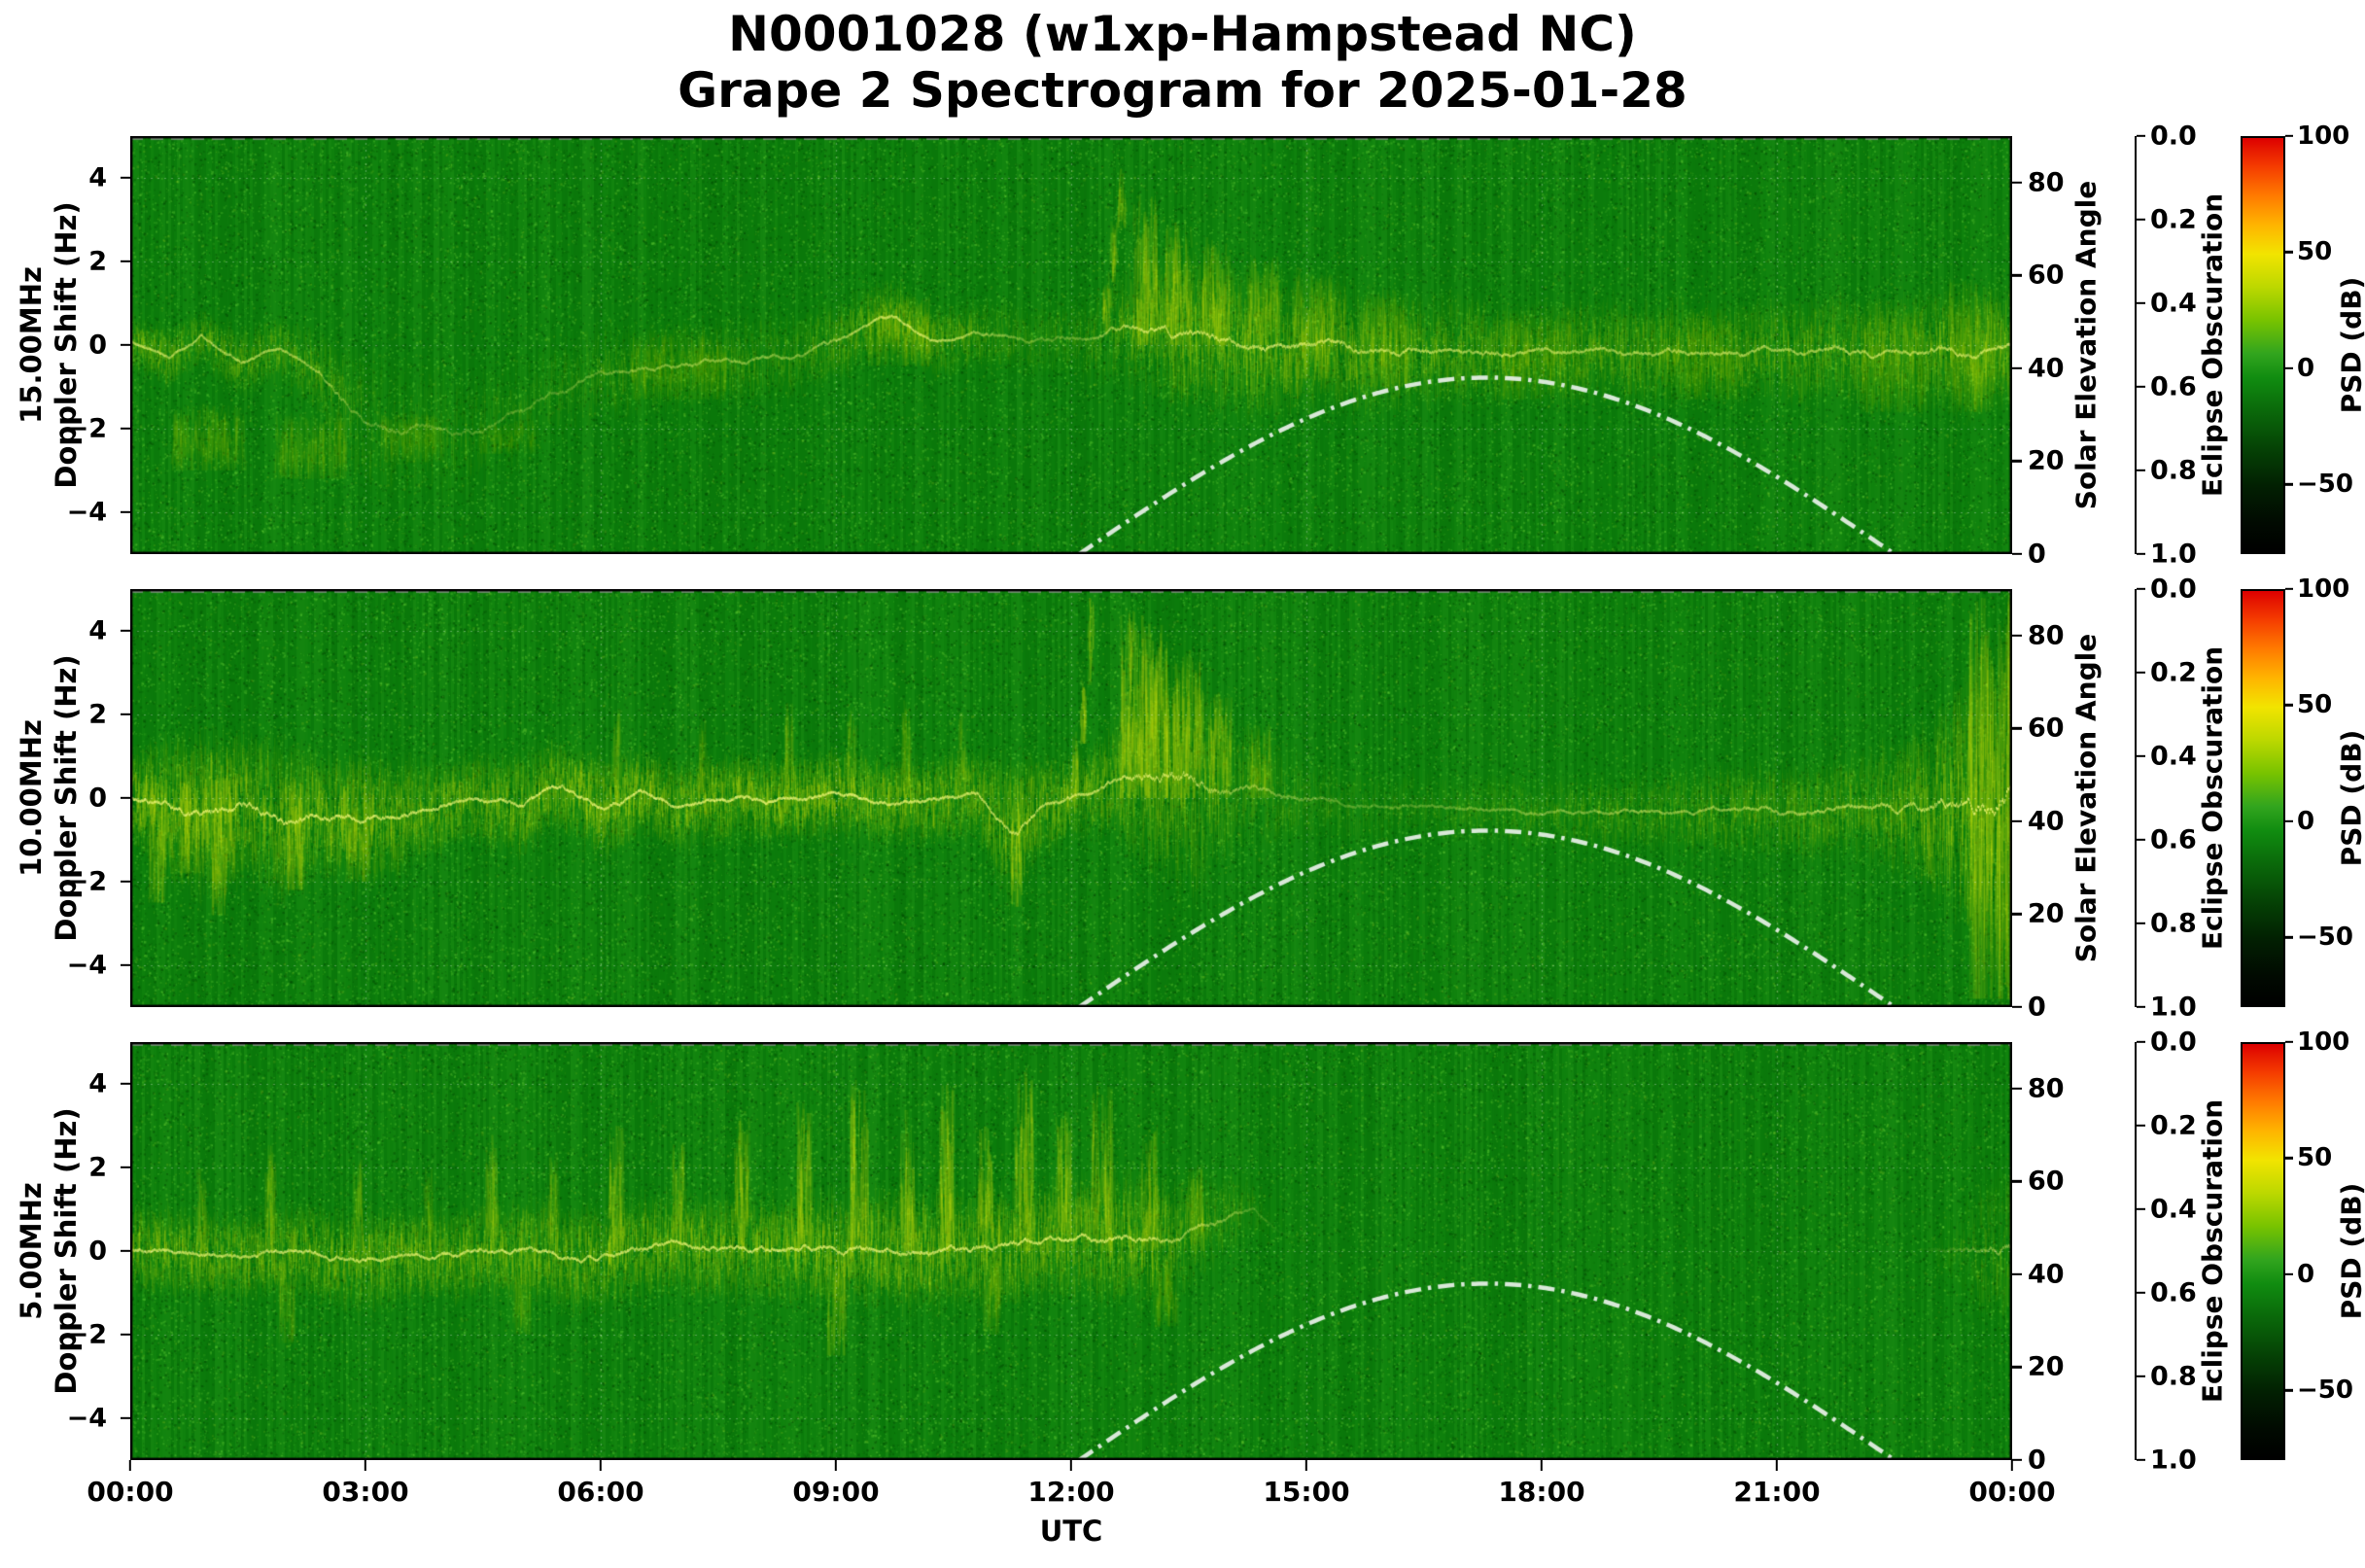  I want to click on utc-tick-label: 18:00, so click(1541, 1492).